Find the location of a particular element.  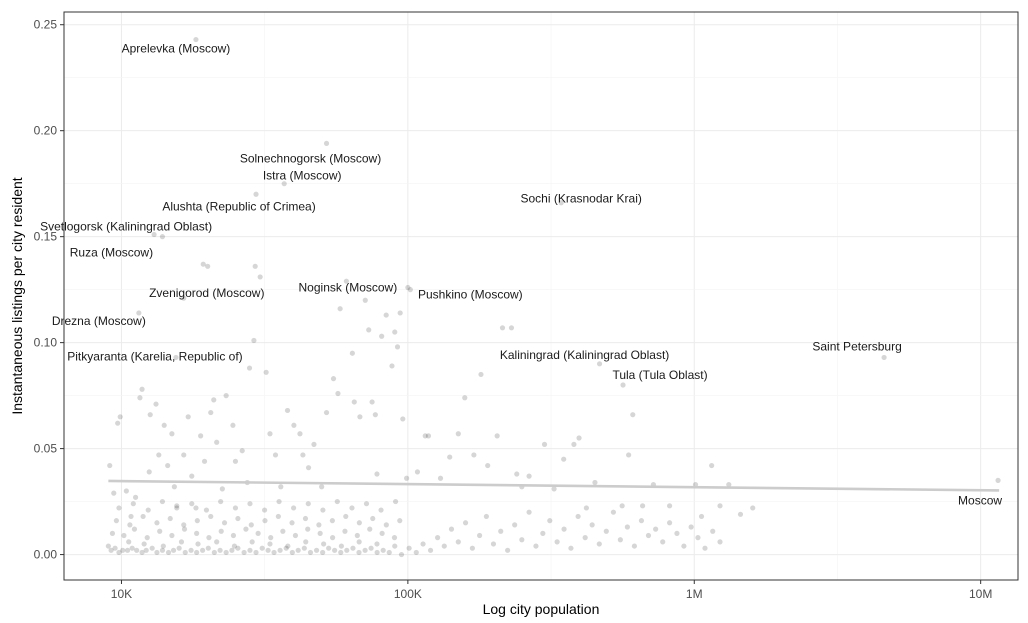

x-tick-label: 100K is located at coordinates (408, 594).